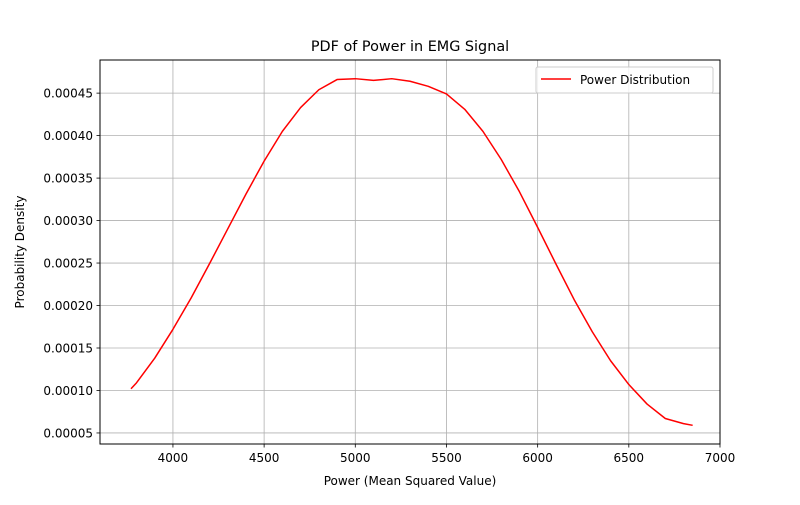 The image size is (800, 505). Describe the element at coordinates (629, 458) in the screenshot. I see `x-tick-label: 6500` at that location.